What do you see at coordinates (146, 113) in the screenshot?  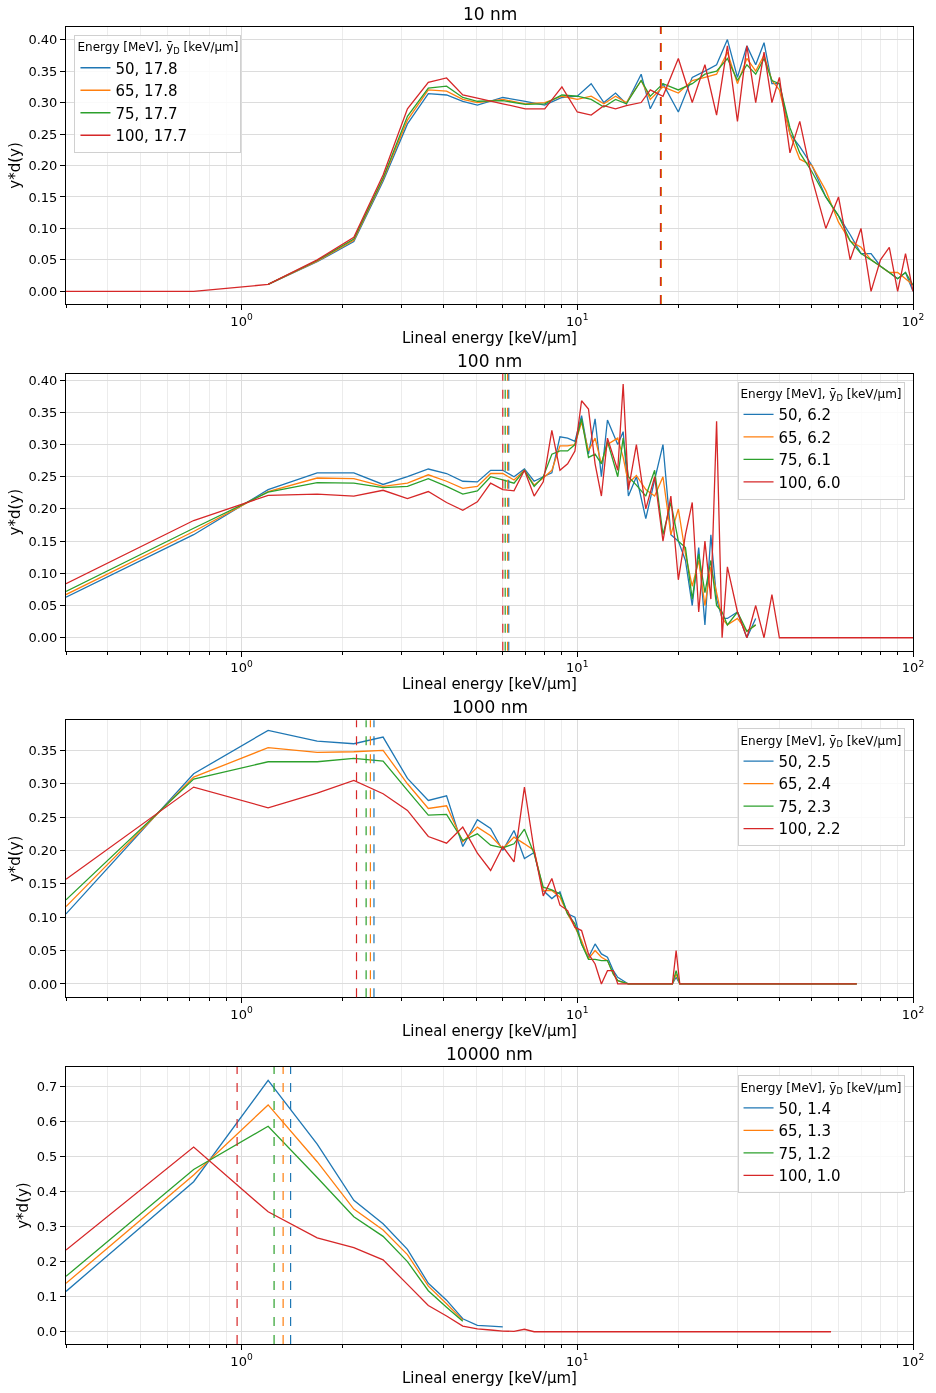 I see `legend-label: 75, 17.7` at bounding box center [146, 113].